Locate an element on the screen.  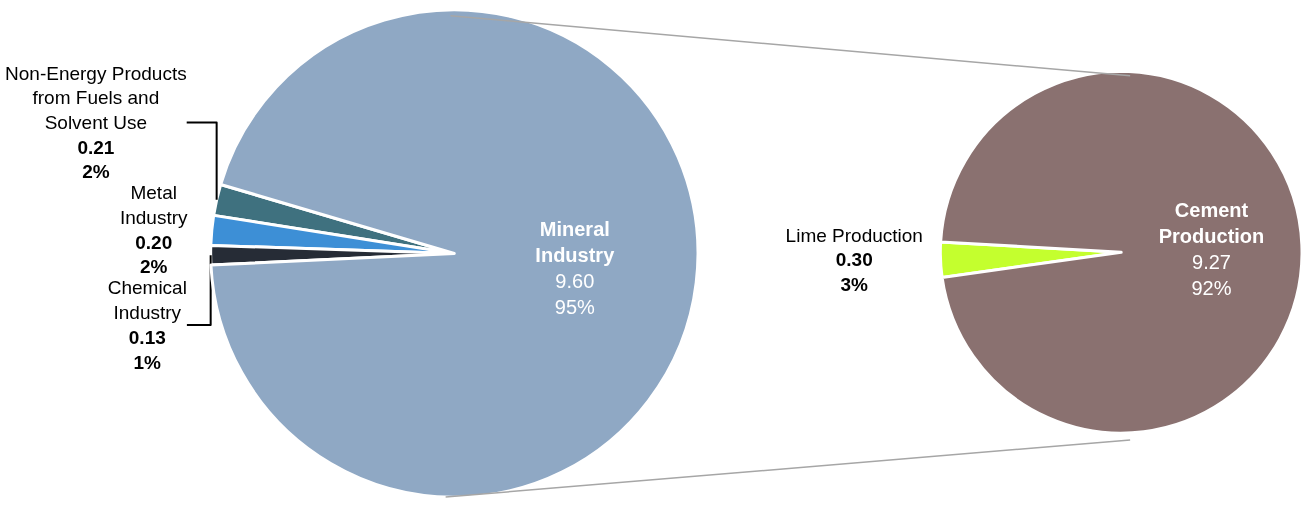
slice-label: Non-Energy Products from Fuels and Solvent Use is located at coordinates (96, 97).